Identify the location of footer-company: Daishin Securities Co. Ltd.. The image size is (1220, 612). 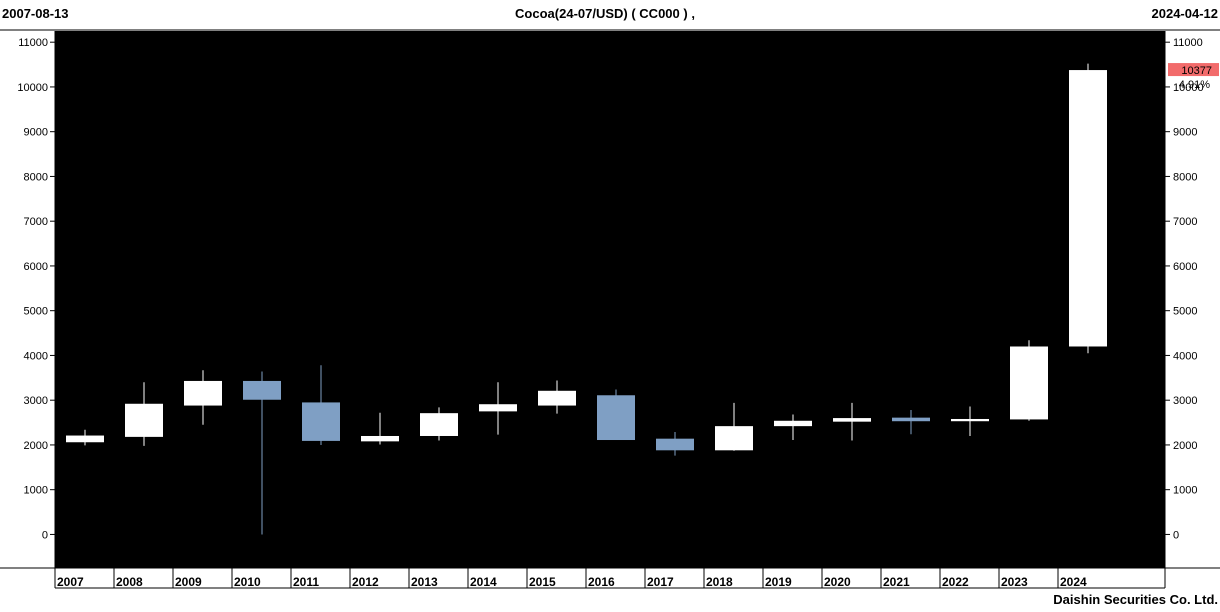
(1135, 599).